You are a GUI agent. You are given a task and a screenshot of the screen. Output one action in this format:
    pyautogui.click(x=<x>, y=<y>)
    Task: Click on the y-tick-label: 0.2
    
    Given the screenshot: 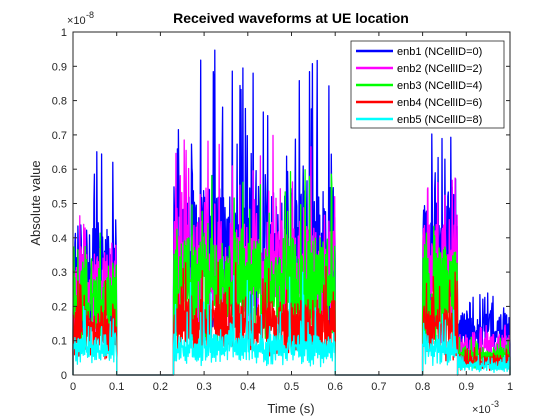 What is the action you would take?
    pyautogui.click(x=59, y=307)
    